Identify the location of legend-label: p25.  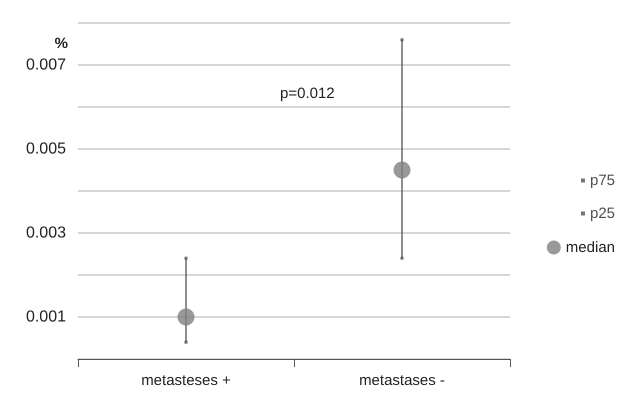
(603, 213).